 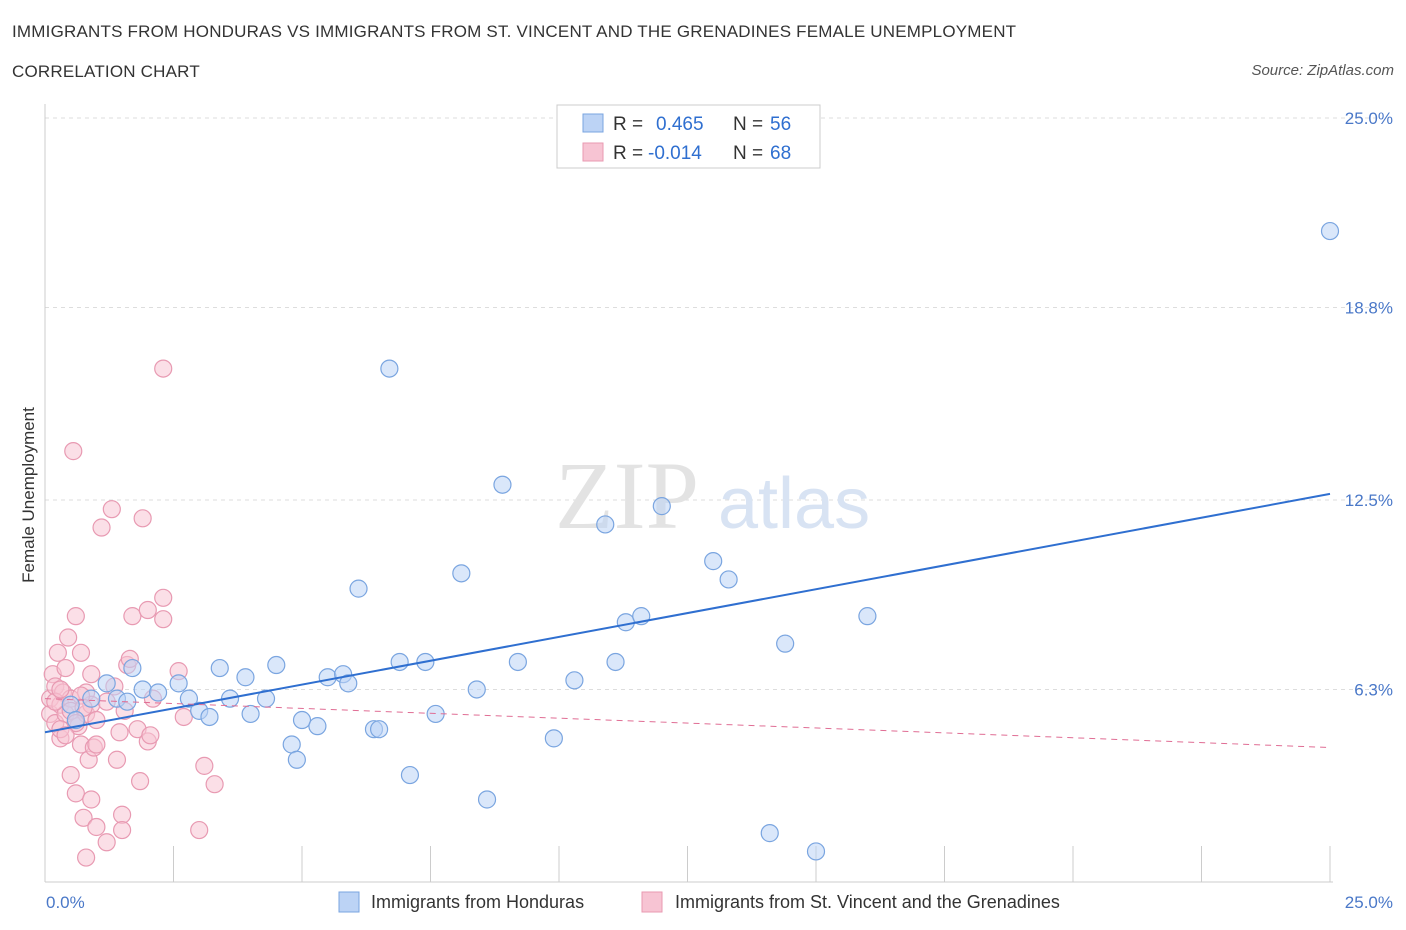 I want to click on legend-swatch-honduras, so click(x=593, y=123).